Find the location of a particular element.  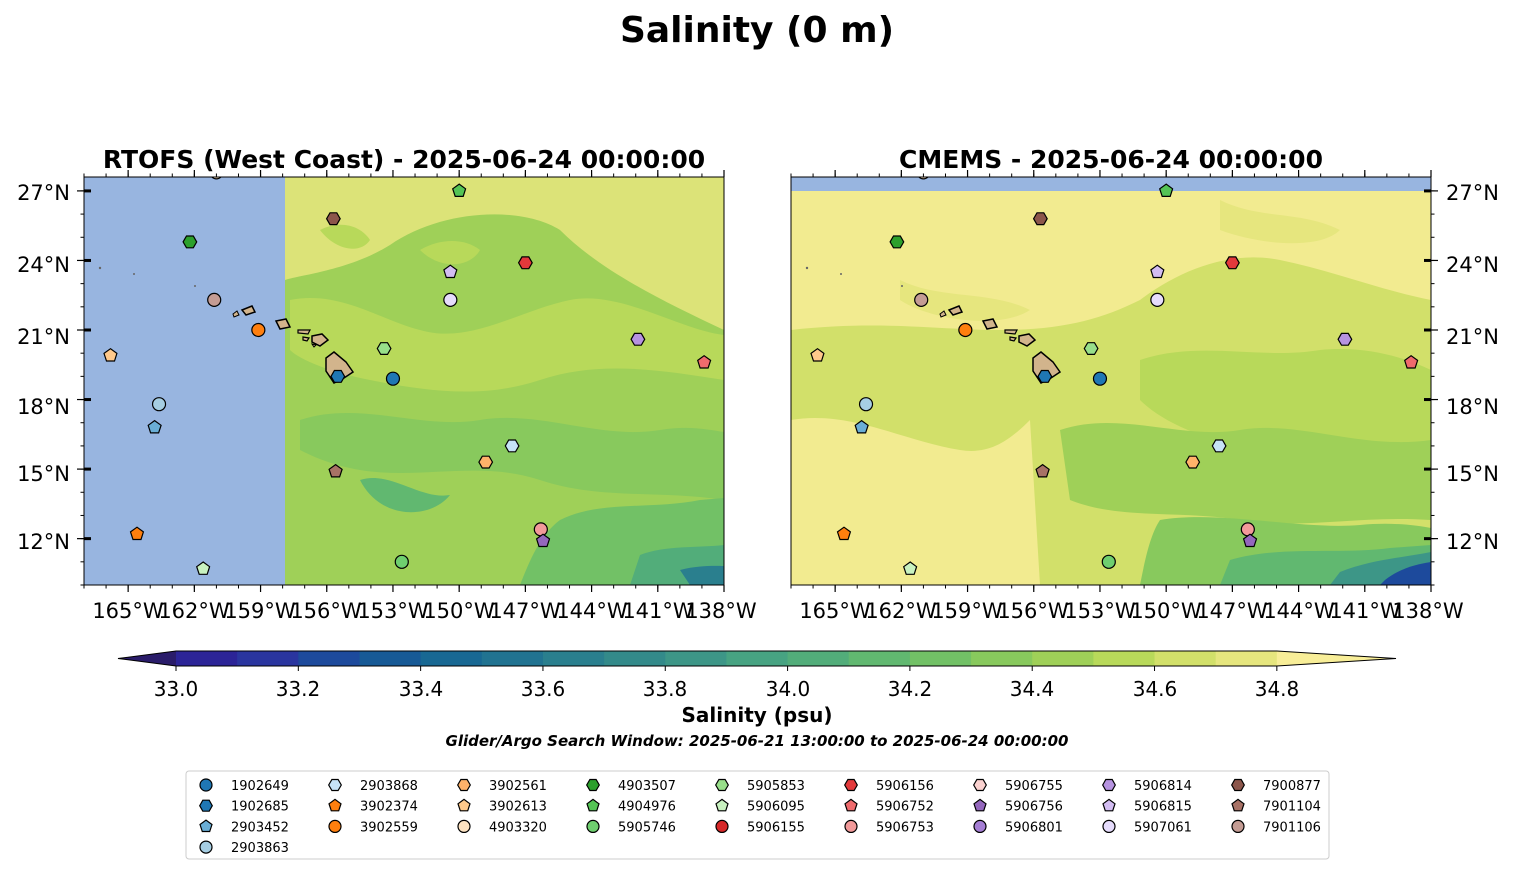

legend-label-4903320: 4903320 is located at coordinates (518, 827).